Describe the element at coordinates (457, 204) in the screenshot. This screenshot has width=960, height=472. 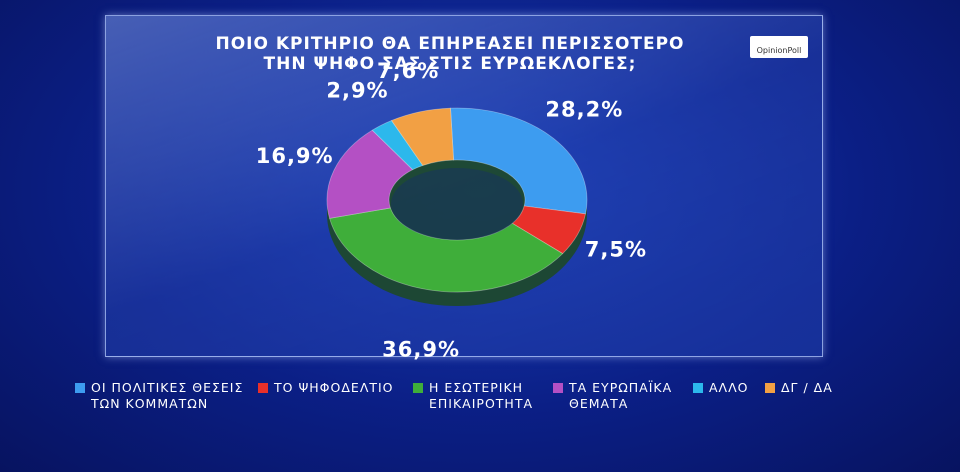
I see `donut-hole-shadow` at that location.